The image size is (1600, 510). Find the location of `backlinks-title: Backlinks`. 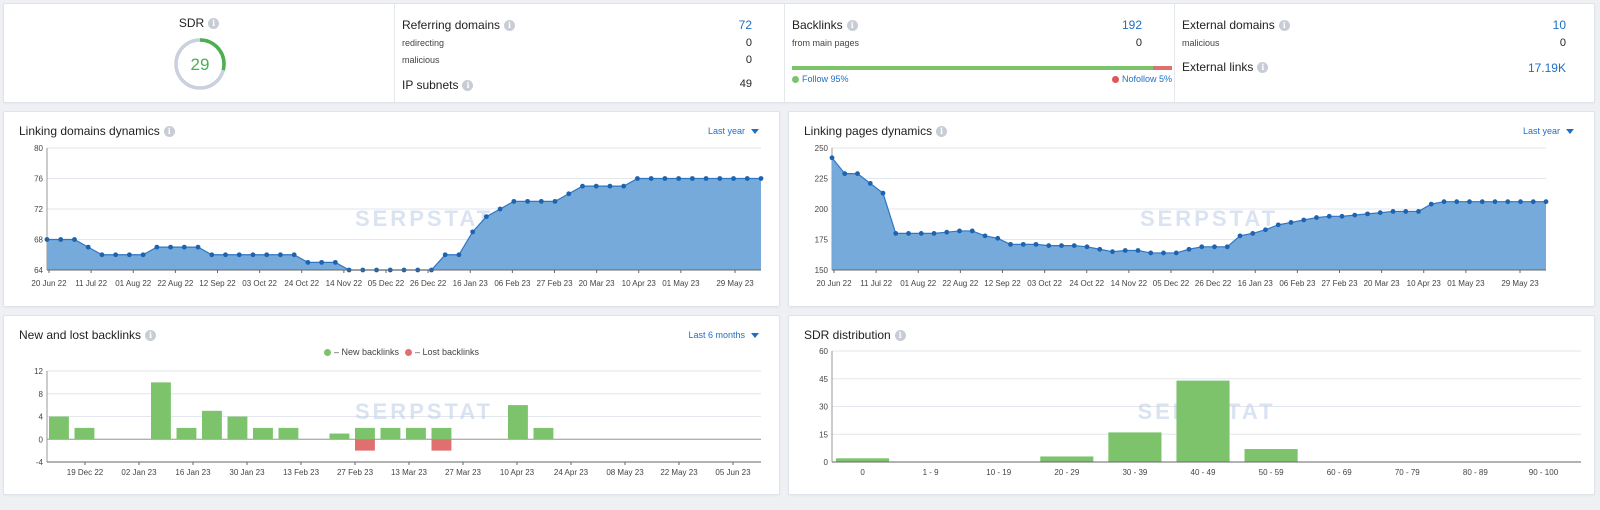

backlinks-title: Backlinks is located at coordinates (817, 25).